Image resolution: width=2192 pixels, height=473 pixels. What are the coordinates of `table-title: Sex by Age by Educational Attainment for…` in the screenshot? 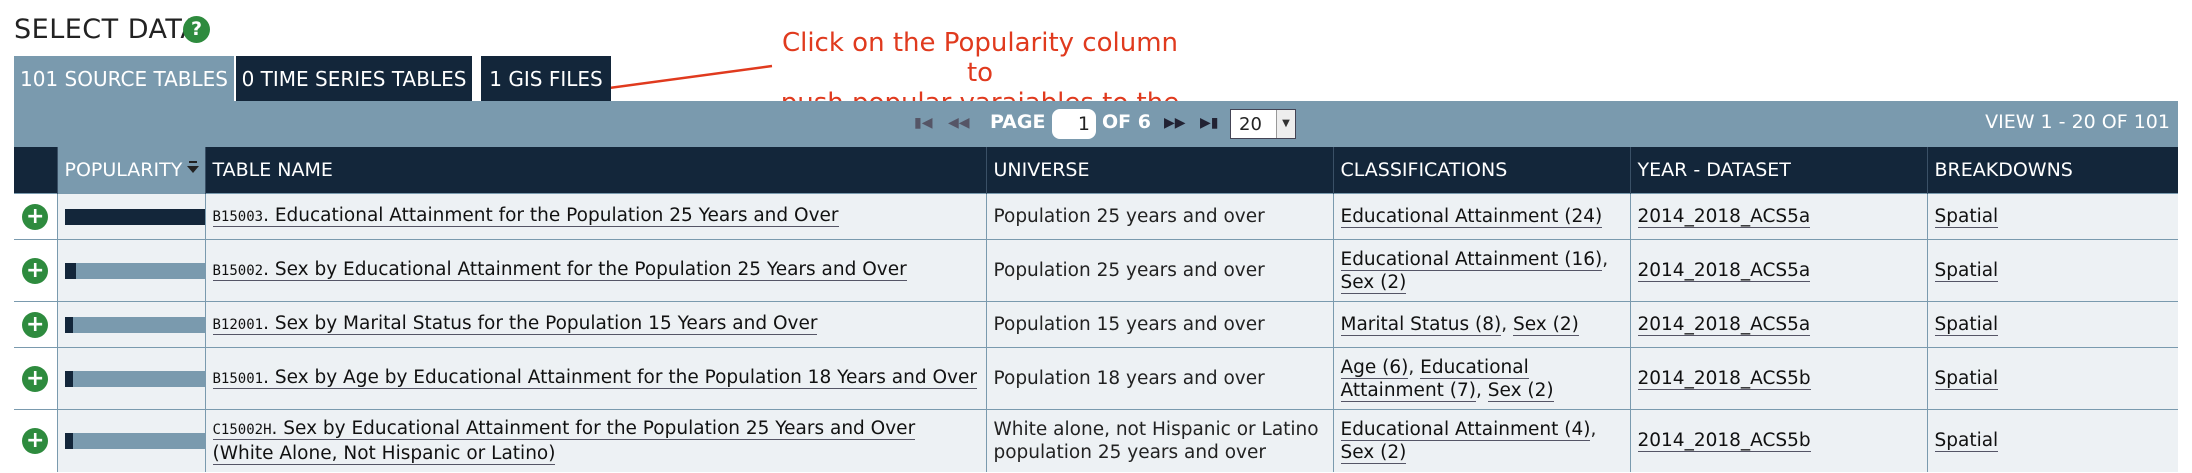 It's located at (625, 377).